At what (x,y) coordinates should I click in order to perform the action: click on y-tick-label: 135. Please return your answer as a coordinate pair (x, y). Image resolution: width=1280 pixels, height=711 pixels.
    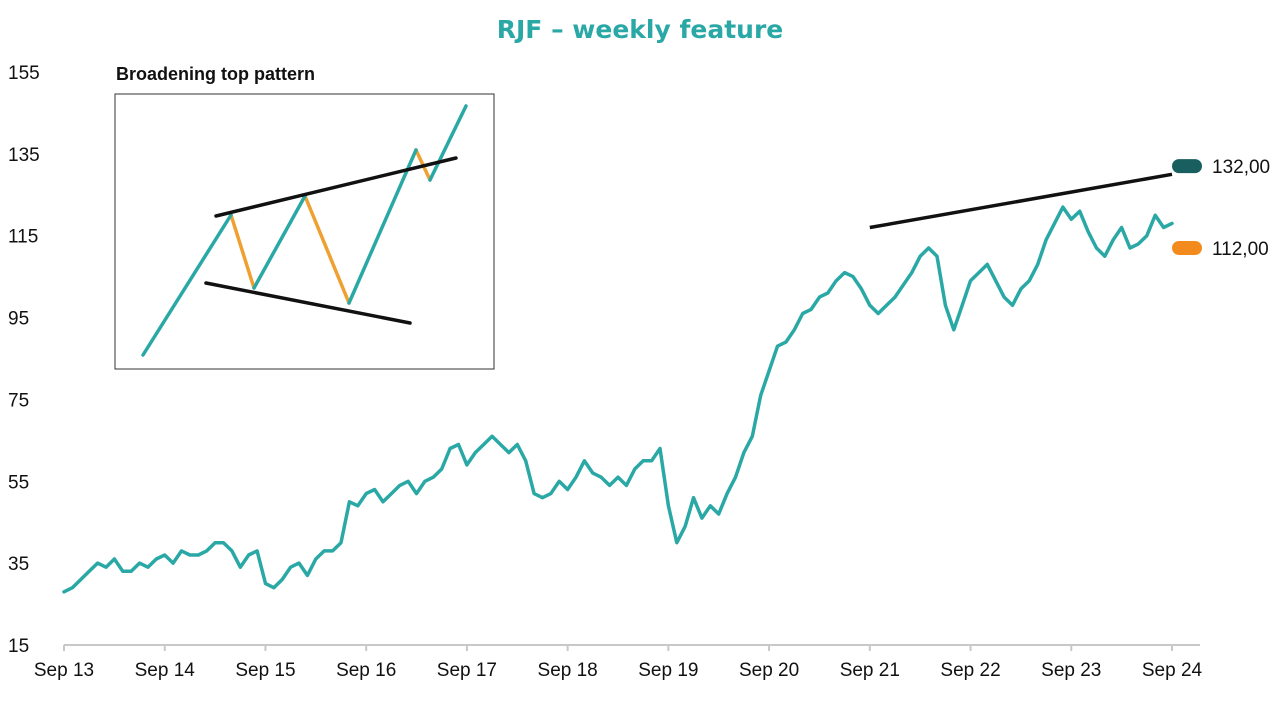
    Looking at the image, I should click on (24, 155).